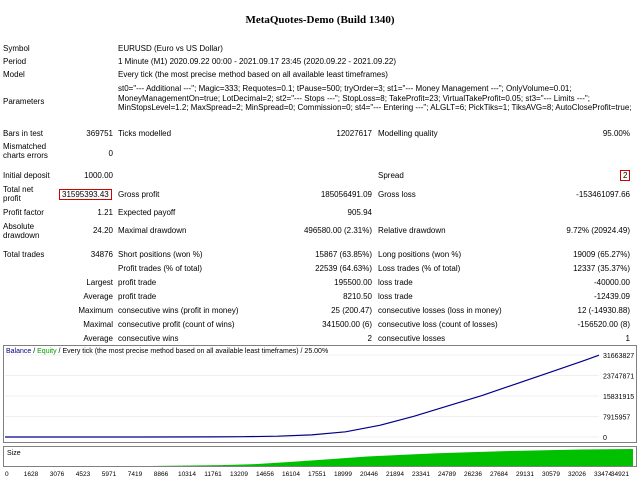 The width and height of the screenshot is (640, 480). Describe the element at coordinates (395, 282) in the screenshot. I see `label-largest-loss-trade: loss trade` at that location.